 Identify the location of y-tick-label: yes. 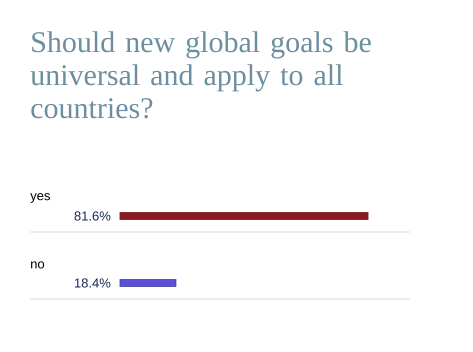
(40, 198).